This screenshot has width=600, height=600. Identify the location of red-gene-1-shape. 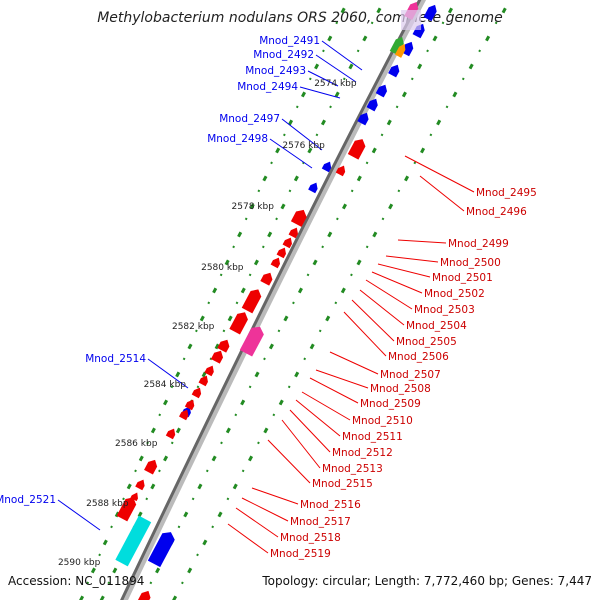
(340, 171).